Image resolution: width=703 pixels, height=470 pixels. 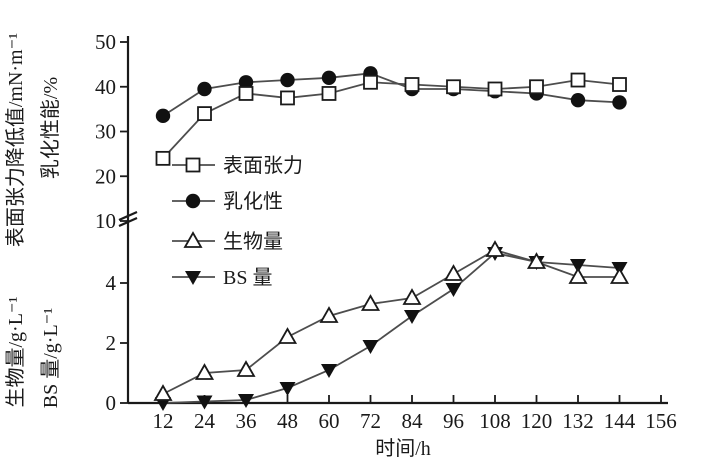 What do you see at coordinates (661, 421) in the screenshot?
I see `x-tick-label: 156` at bounding box center [661, 421].